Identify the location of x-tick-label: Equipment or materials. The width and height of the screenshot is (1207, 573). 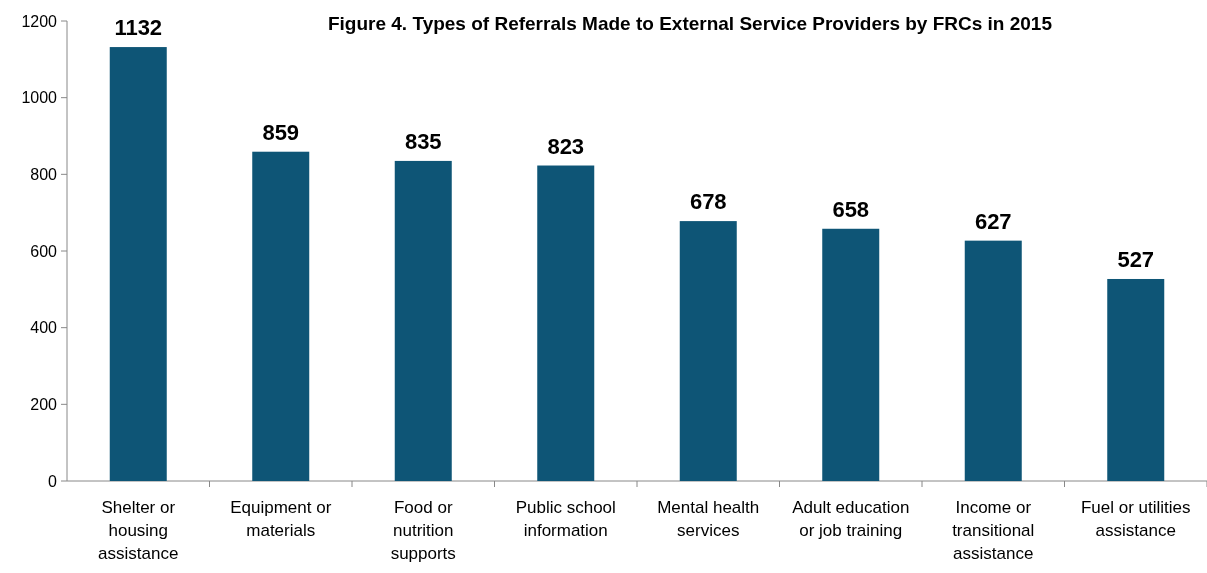
(281, 519).